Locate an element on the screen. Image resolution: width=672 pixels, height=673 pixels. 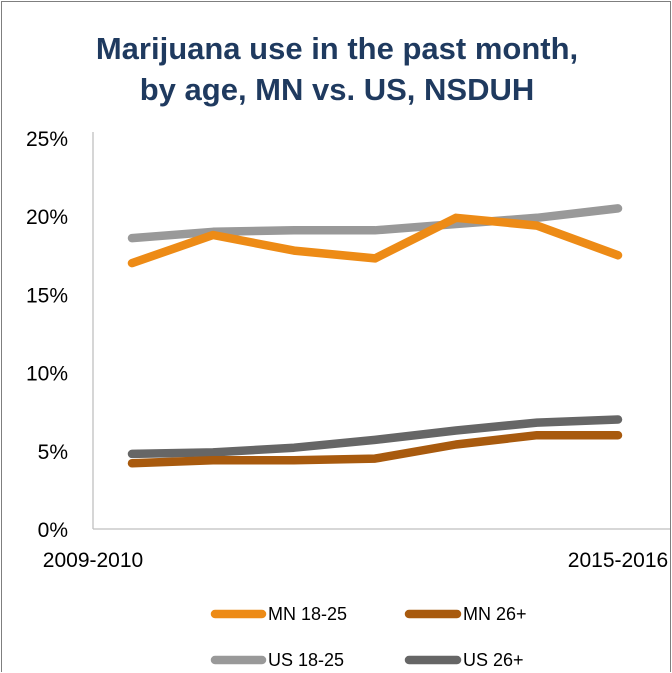
chart-title-line-2: by age, MN vs. US, NSDUH is located at coordinates (337, 89).